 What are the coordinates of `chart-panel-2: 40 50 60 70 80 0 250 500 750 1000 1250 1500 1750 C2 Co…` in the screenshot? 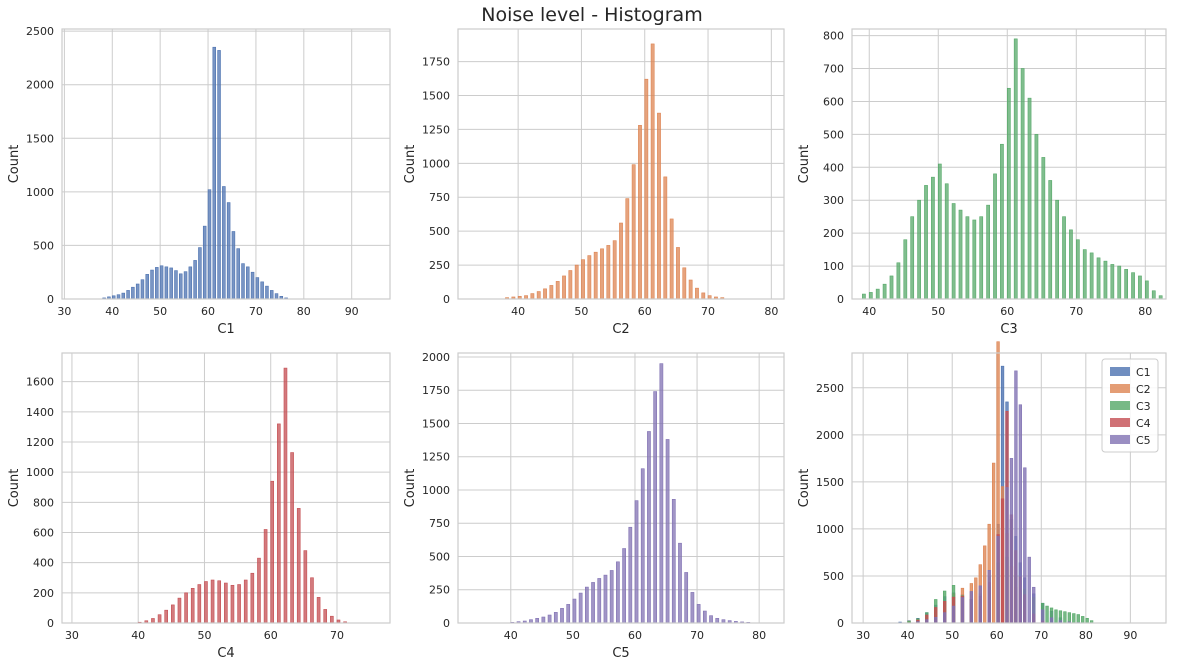 It's located at (594, 182).